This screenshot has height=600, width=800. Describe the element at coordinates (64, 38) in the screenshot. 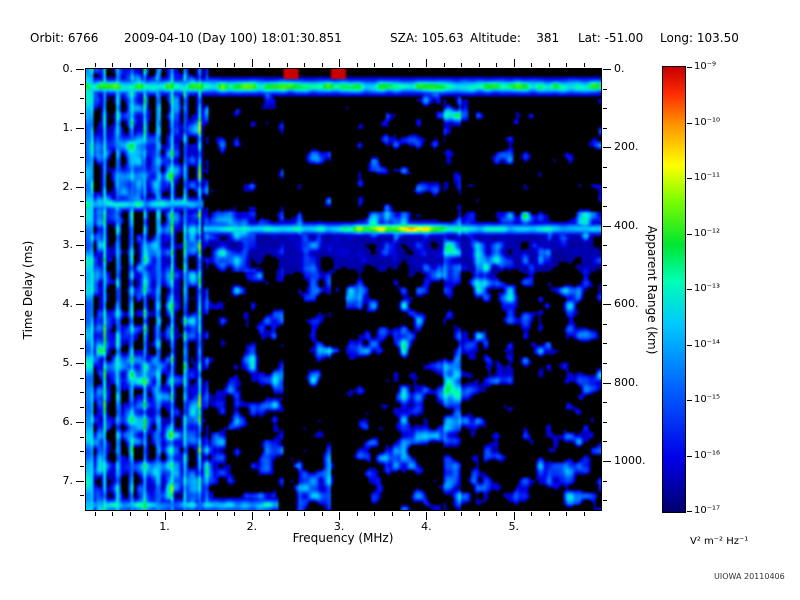

I see `orbit-value: Orbit: 6766` at that location.